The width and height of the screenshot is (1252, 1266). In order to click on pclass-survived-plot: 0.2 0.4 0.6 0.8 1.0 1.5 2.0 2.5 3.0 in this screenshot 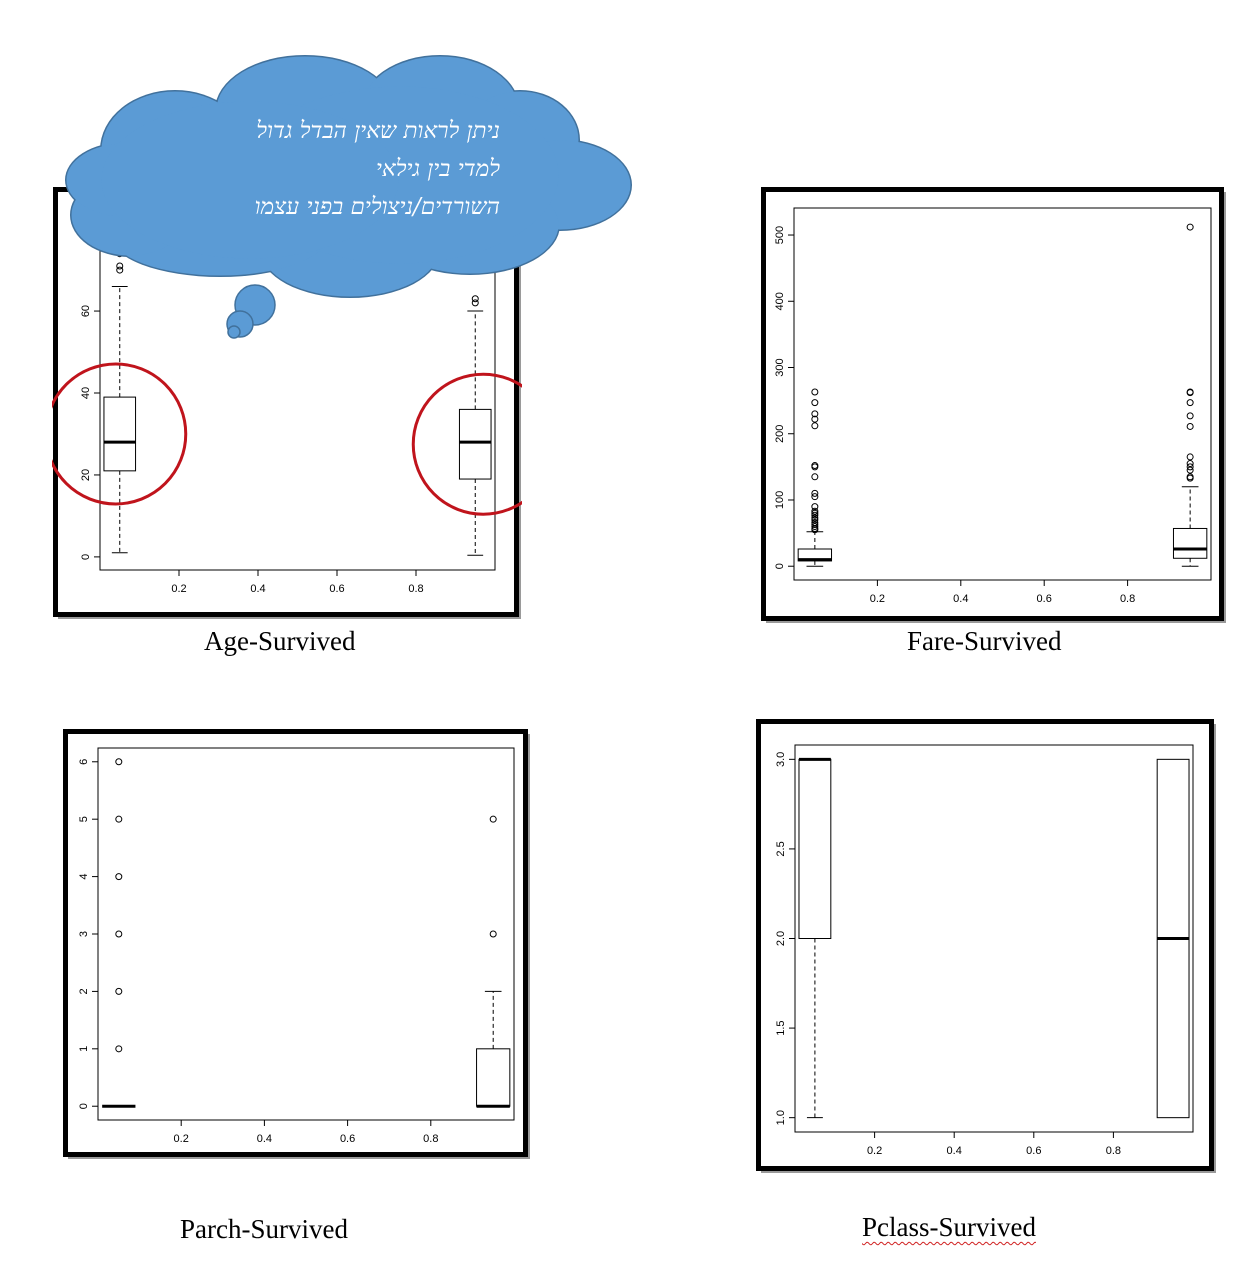, I will do `click(986, 946)`.